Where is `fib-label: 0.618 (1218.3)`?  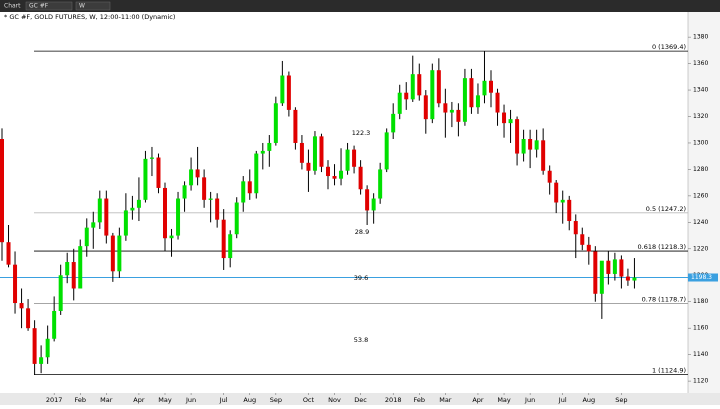
fib-label: 0.618 (1218.3) is located at coordinates (662, 247).